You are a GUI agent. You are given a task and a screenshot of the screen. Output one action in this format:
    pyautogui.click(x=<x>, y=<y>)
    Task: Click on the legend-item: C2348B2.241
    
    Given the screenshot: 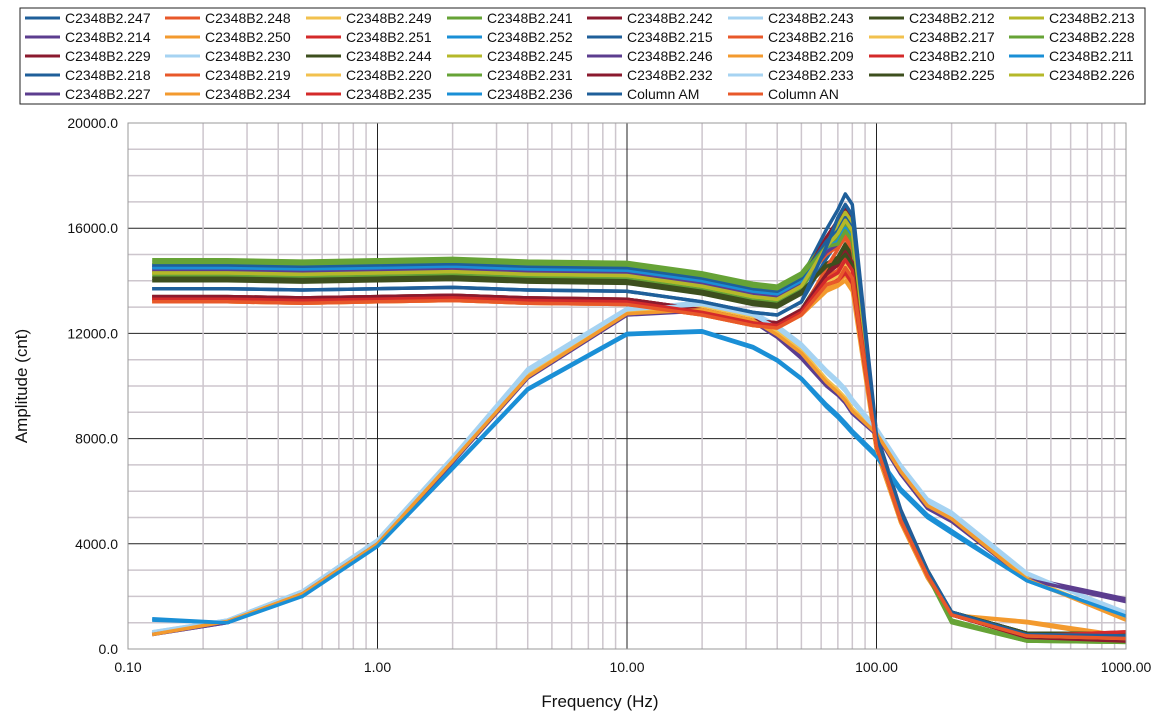 What is the action you would take?
    pyautogui.click(x=510, y=18)
    